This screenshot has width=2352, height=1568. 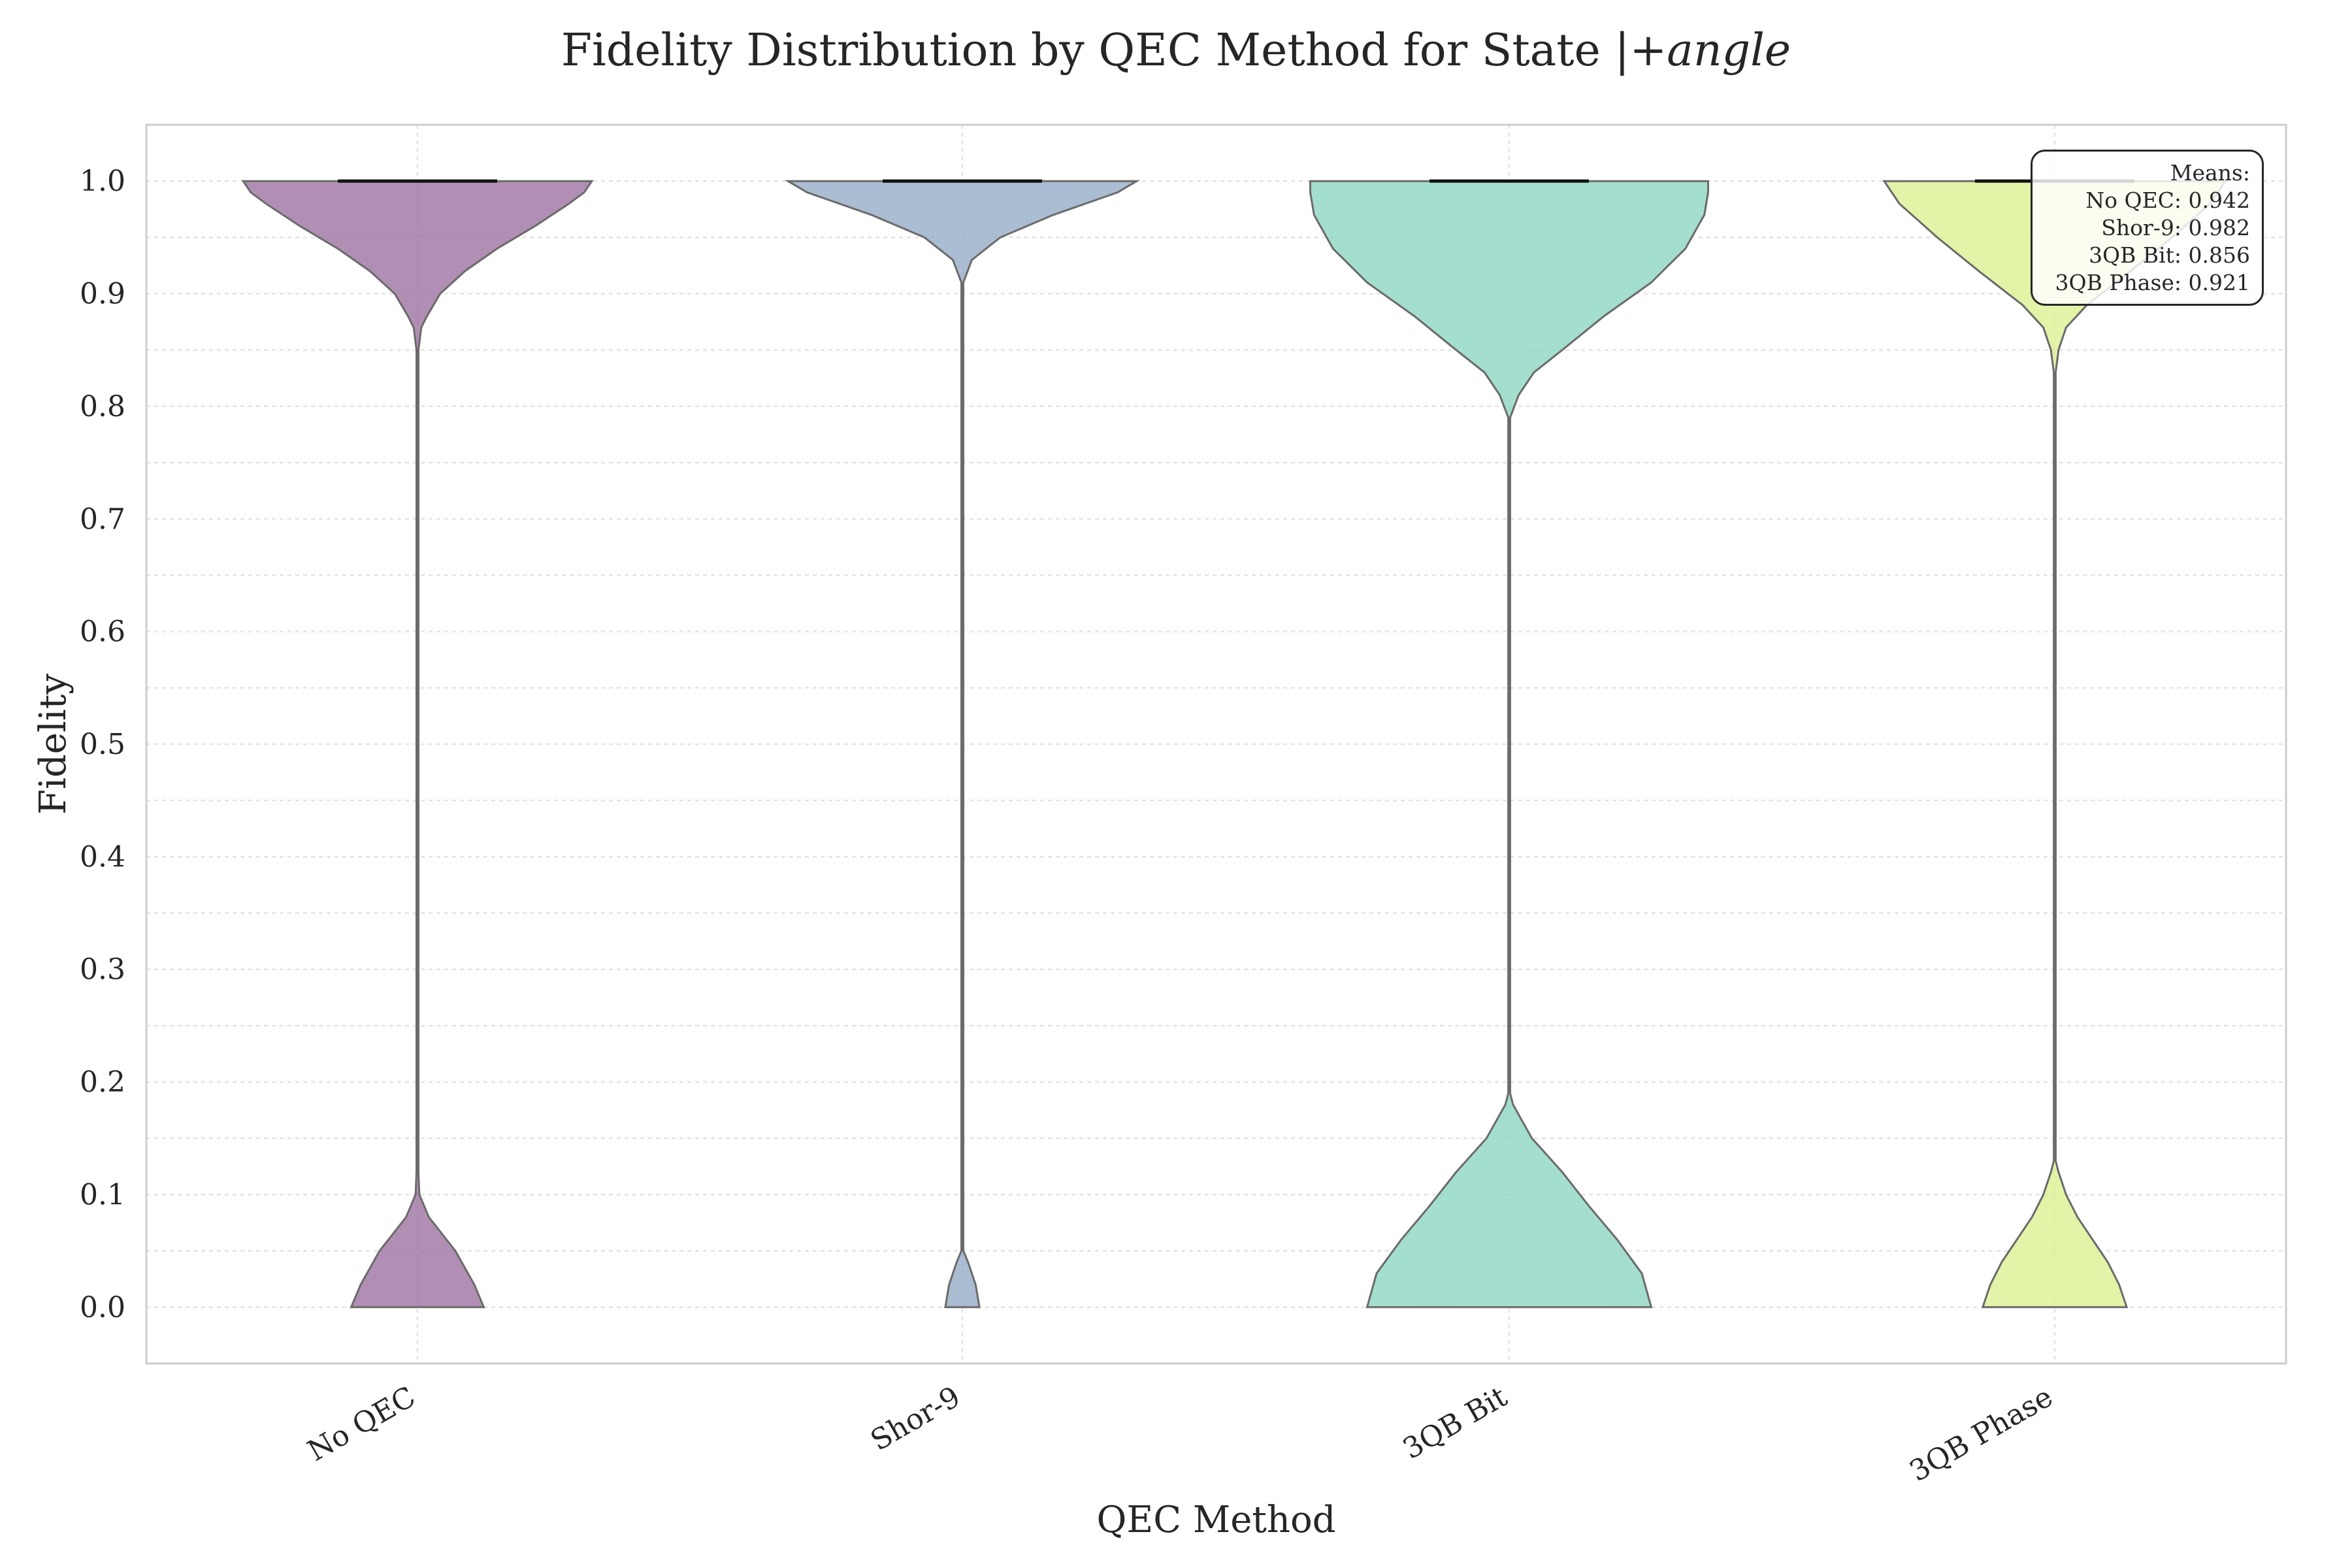 What do you see at coordinates (2167, 200) in the screenshot?
I see `means-no-qec: No QEC: 0.942` at bounding box center [2167, 200].